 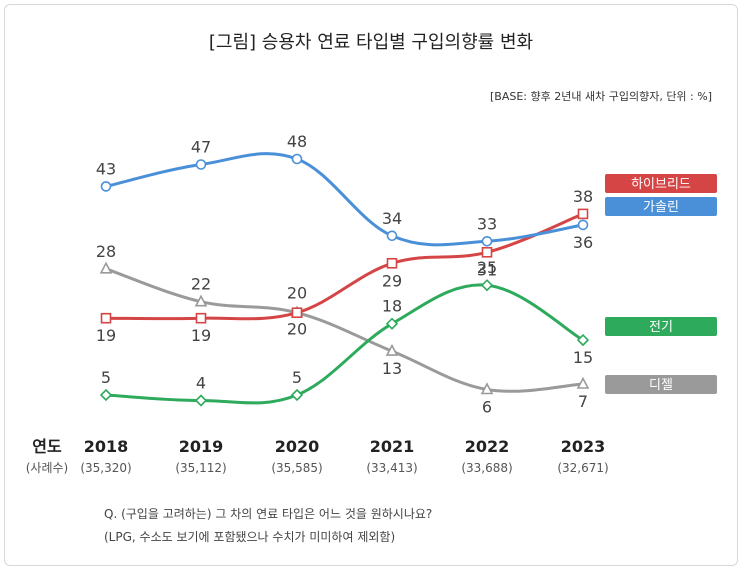 What do you see at coordinates (105, 468) in the screenshot?
I see `count-label-2018: (35,320)` at bounding box center [105, 468].